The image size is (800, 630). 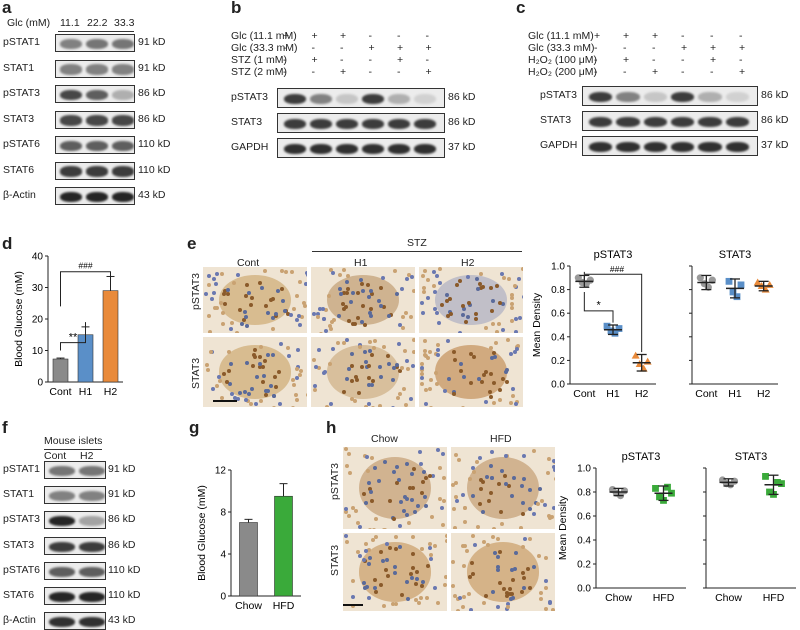 I want to click on panel-a-label: a, so click(x=6, y=9).